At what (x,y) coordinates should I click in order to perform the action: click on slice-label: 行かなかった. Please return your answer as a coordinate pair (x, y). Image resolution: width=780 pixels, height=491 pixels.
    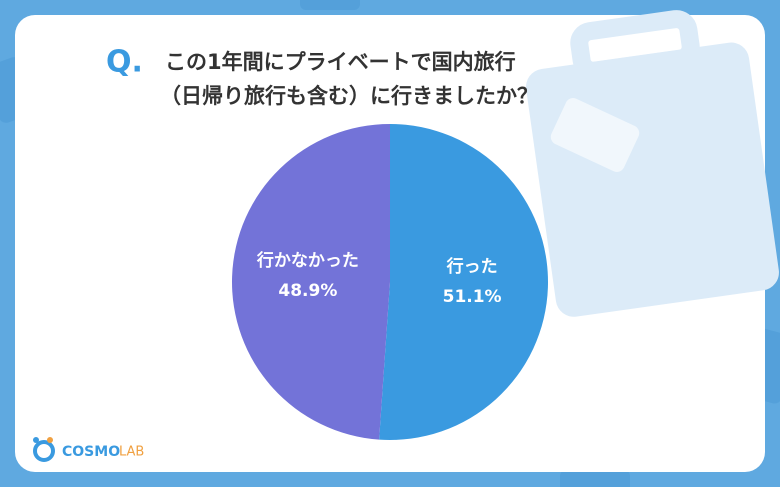
    Looking at the image, I should click on (307, 260).